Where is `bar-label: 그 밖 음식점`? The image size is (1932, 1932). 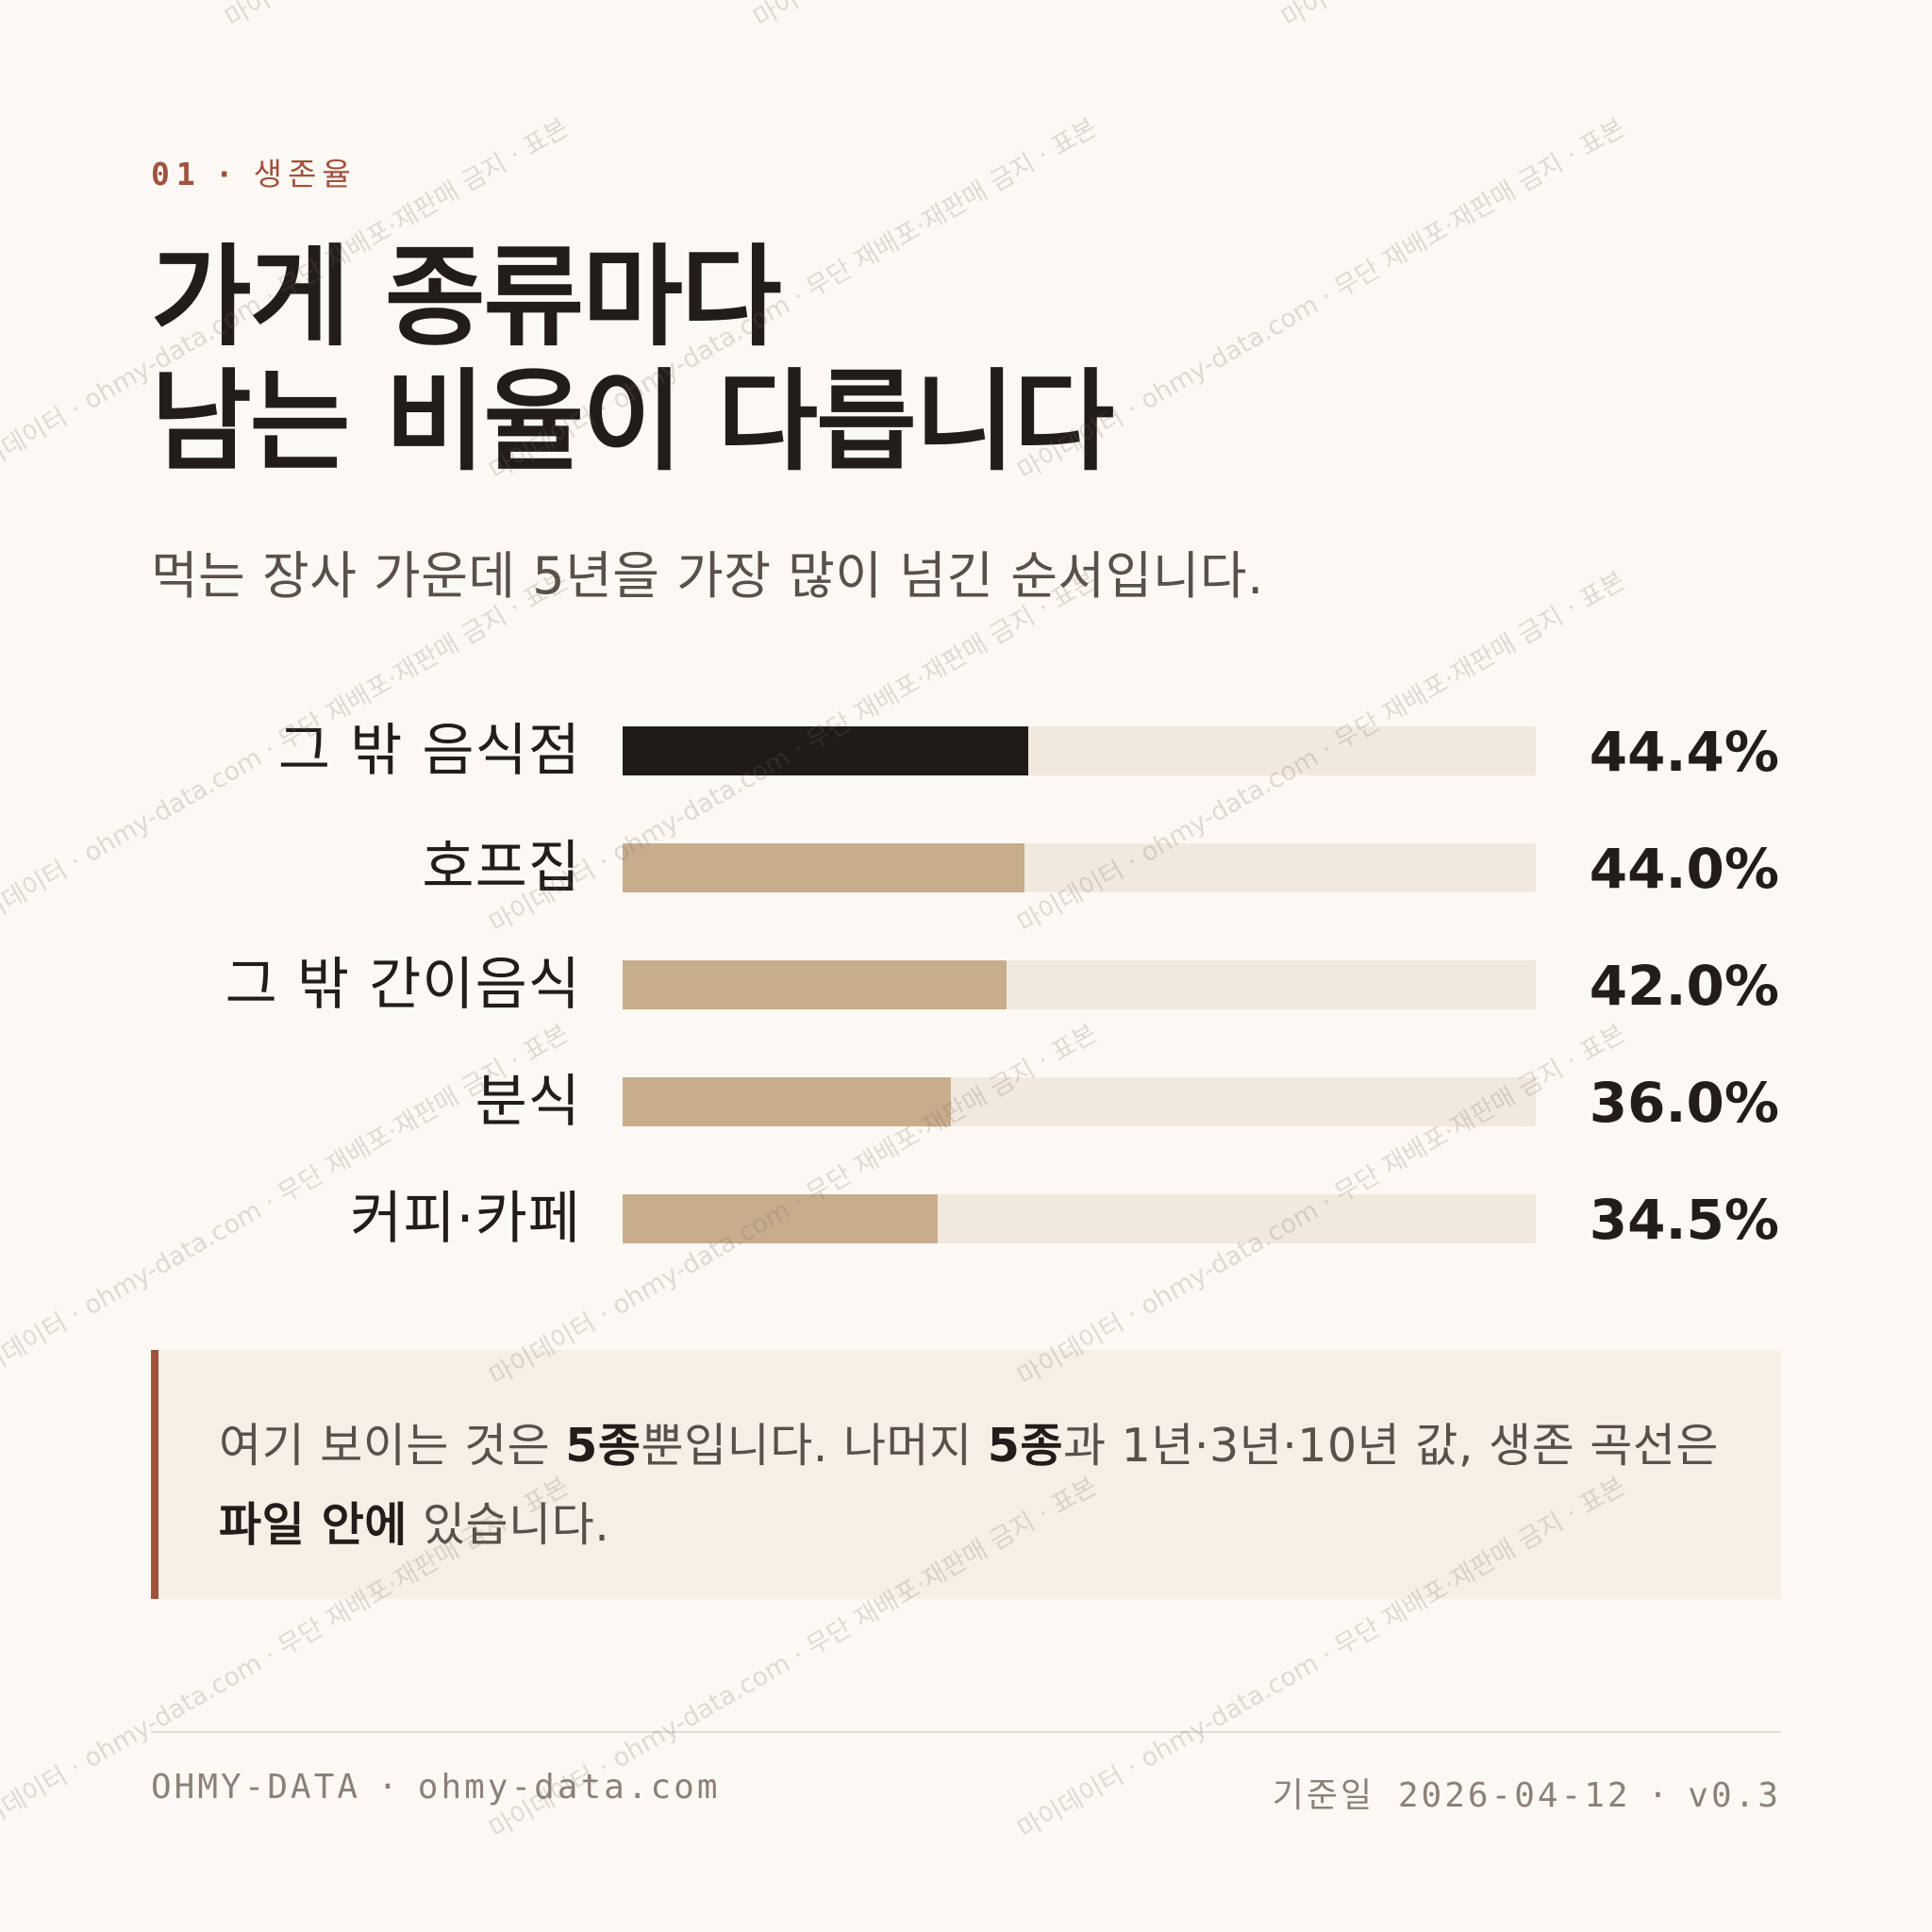 bar-label: 그 밖 음식점 is located at coordinates (429, 751).